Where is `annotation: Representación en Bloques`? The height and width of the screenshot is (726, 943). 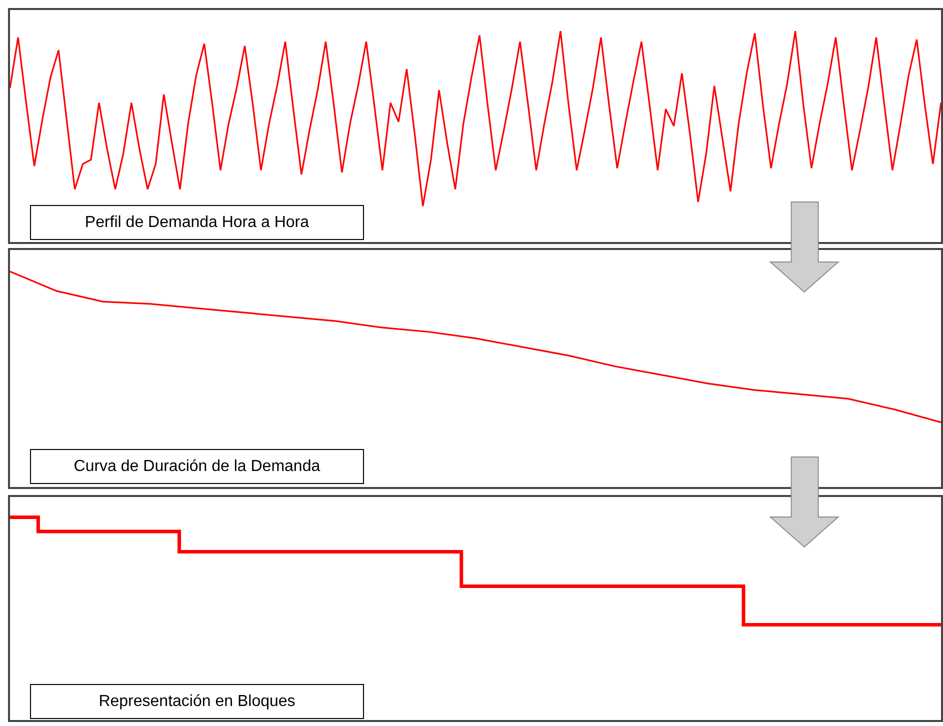 annotation: Representación en Bloques is located at coordinates (197, 701).